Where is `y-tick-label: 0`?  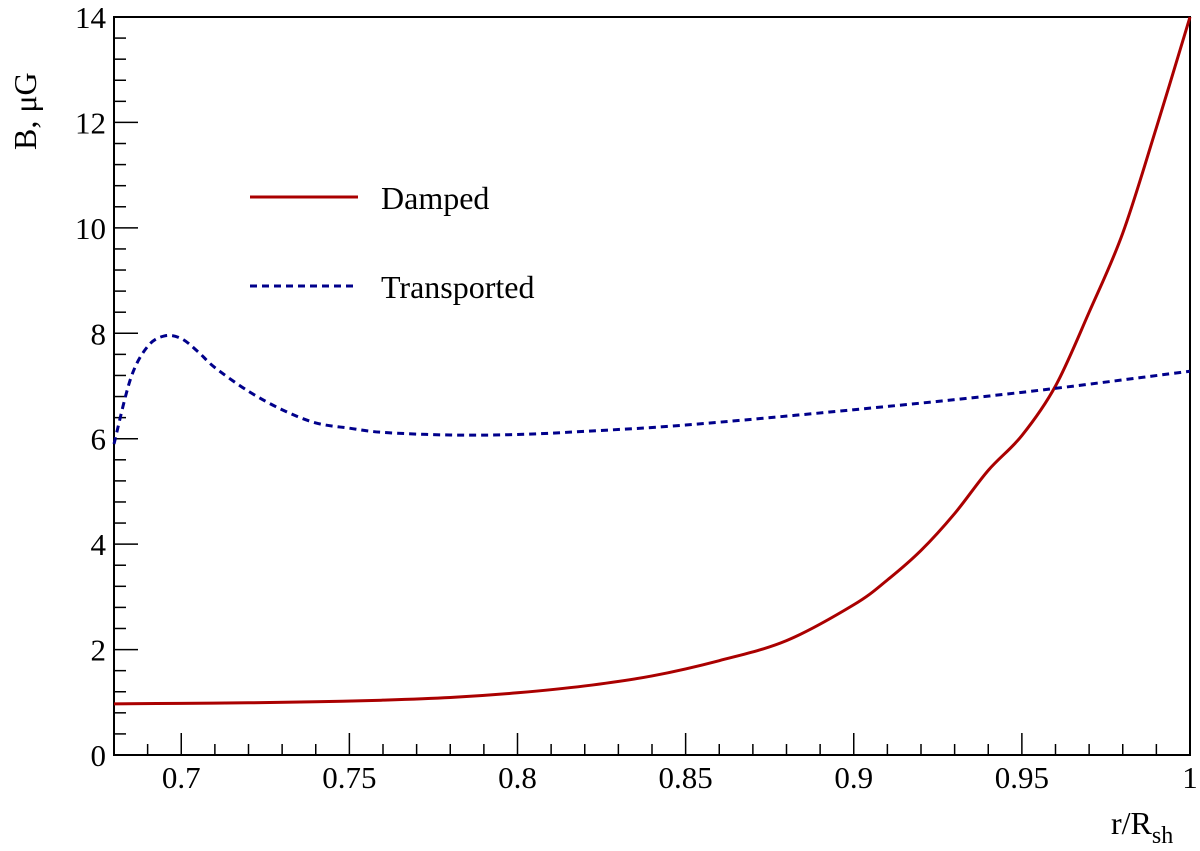
y-tick-label: 0 is located at coordinates (99, 755).